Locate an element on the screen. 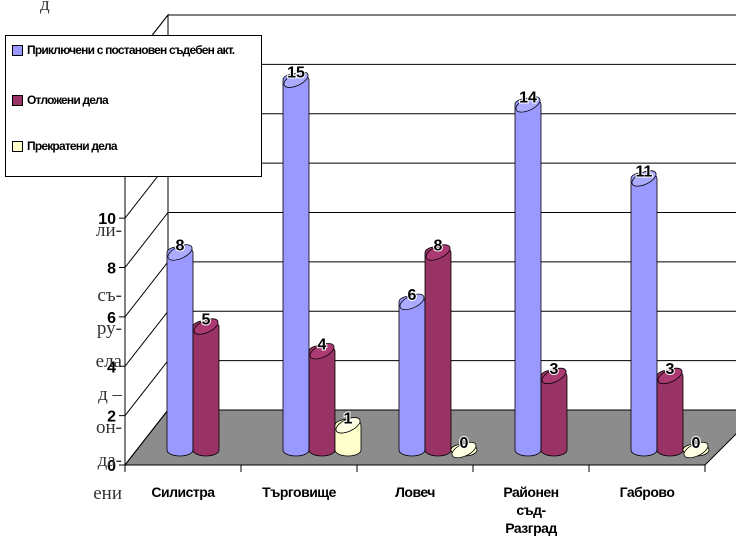  value-label: 1 is located at coordinates (348, 418).